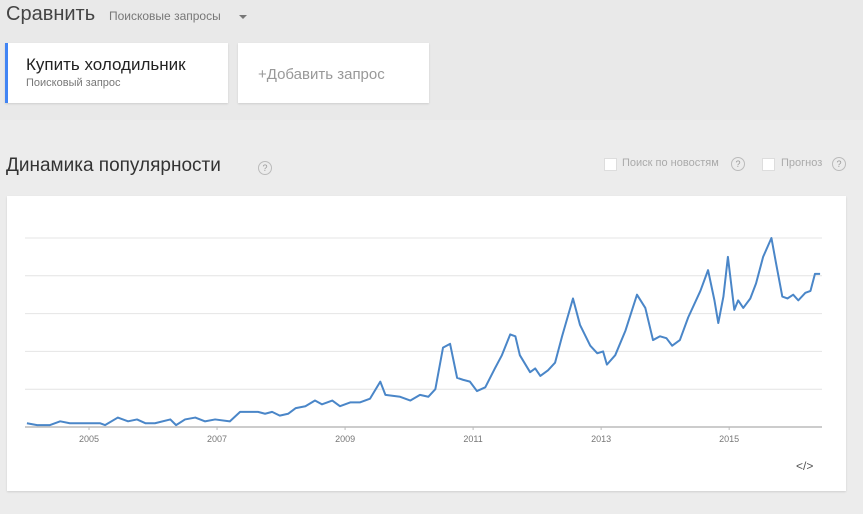 The width and height of the screenshot is (863, 514). I want to click on embed-button: </>, so click(805, 466).